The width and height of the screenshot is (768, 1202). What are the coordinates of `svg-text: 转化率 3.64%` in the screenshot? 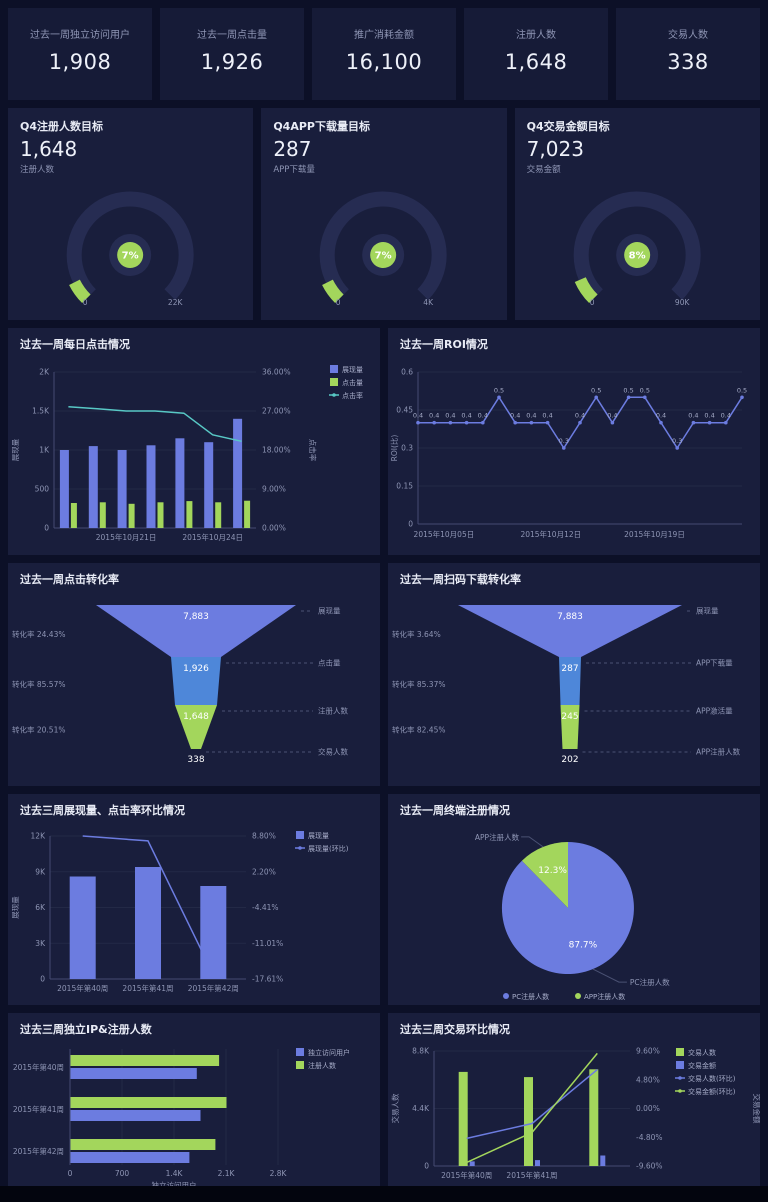 It's located at (416, 634).